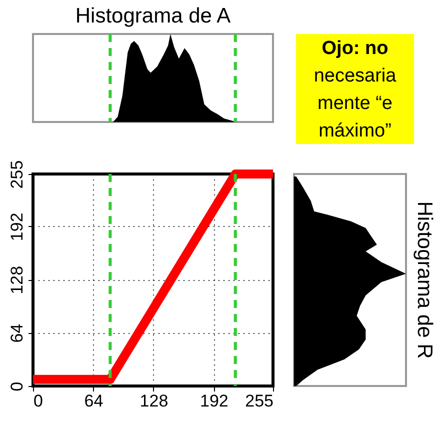 The image size is (444, 422). What do you see at coordinates (154, 401) in the screenshot?
I see `x-tick-label: 128` at bounding box center [154, 401].